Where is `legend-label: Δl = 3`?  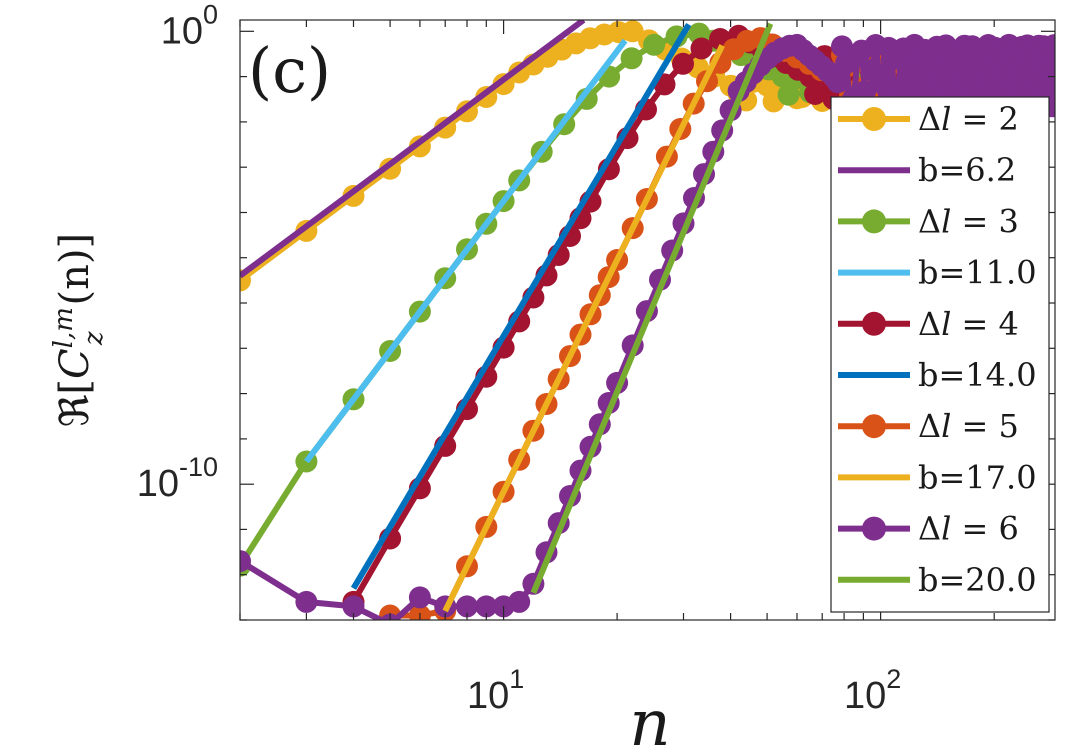
legend-label: Δl = 3 is located at coordinates (968, 221).